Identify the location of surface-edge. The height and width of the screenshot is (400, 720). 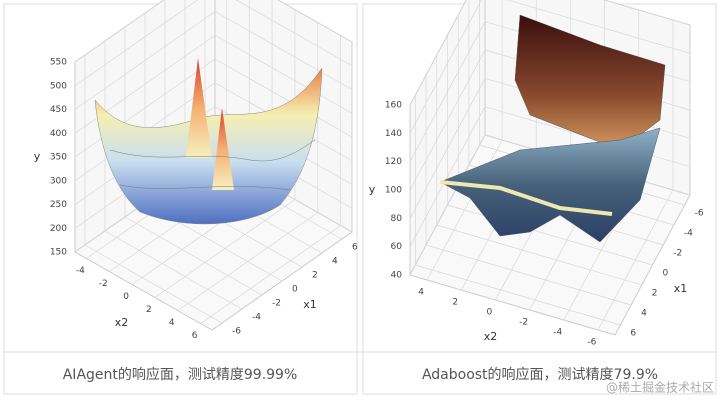
(526, 198).